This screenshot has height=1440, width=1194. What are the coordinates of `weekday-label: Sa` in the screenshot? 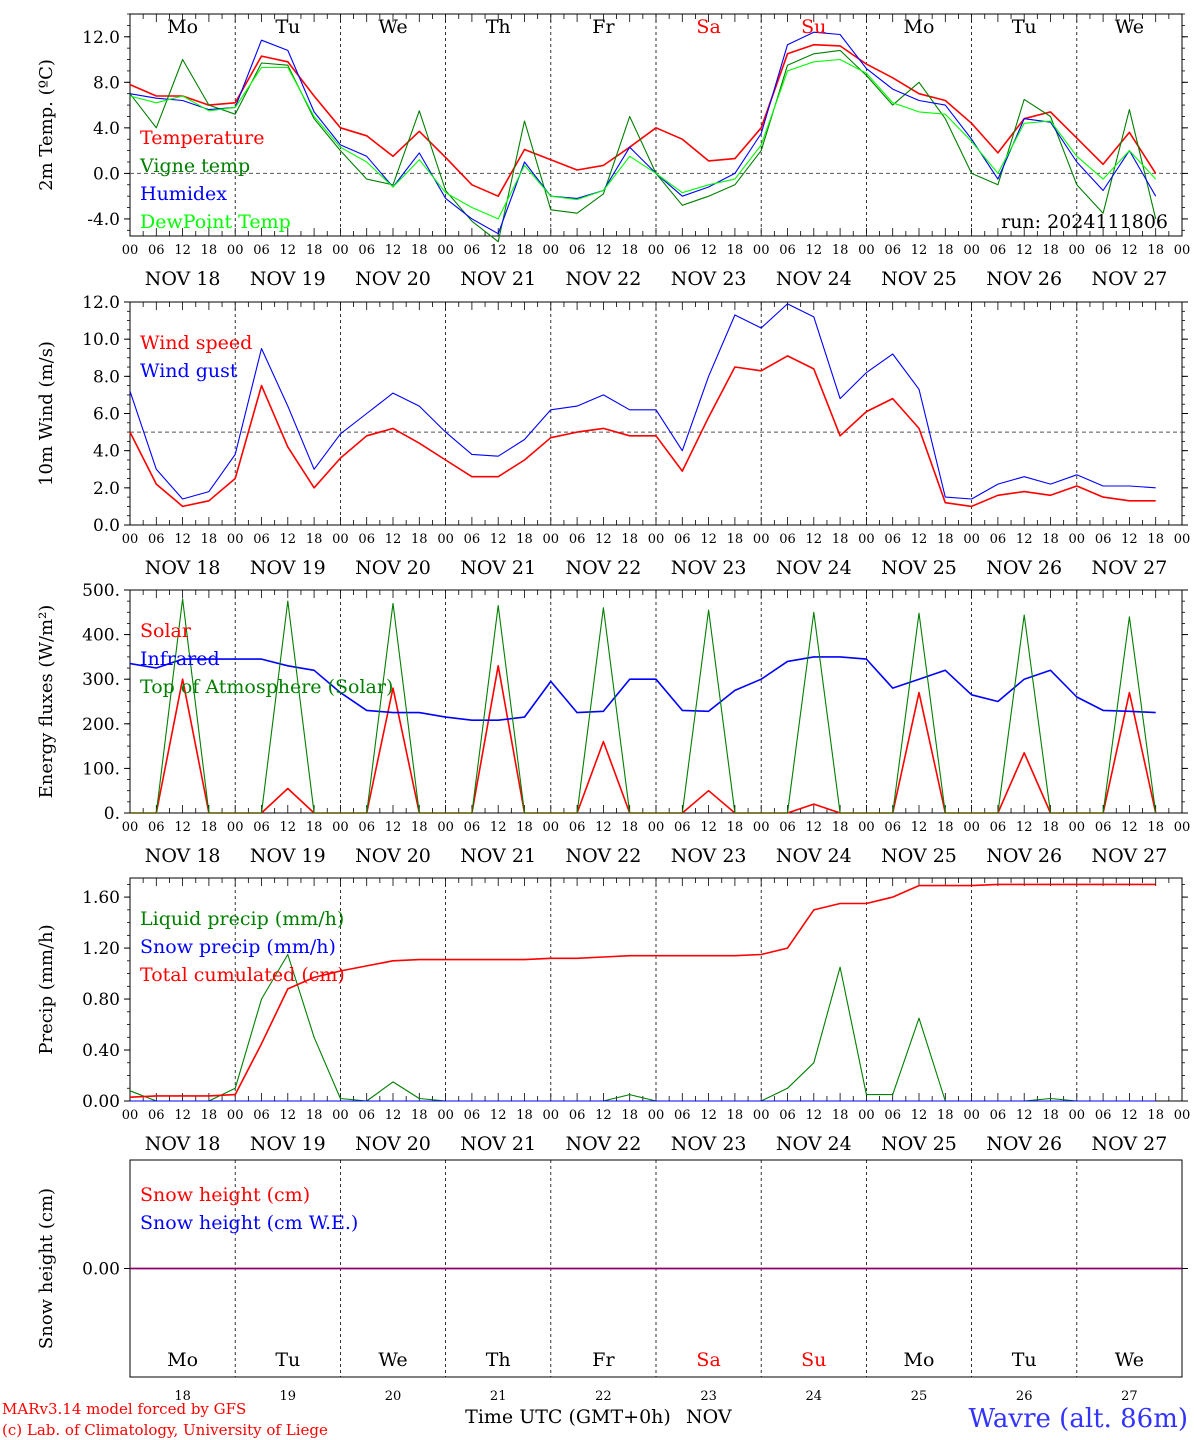 It's located at (708, 1360).